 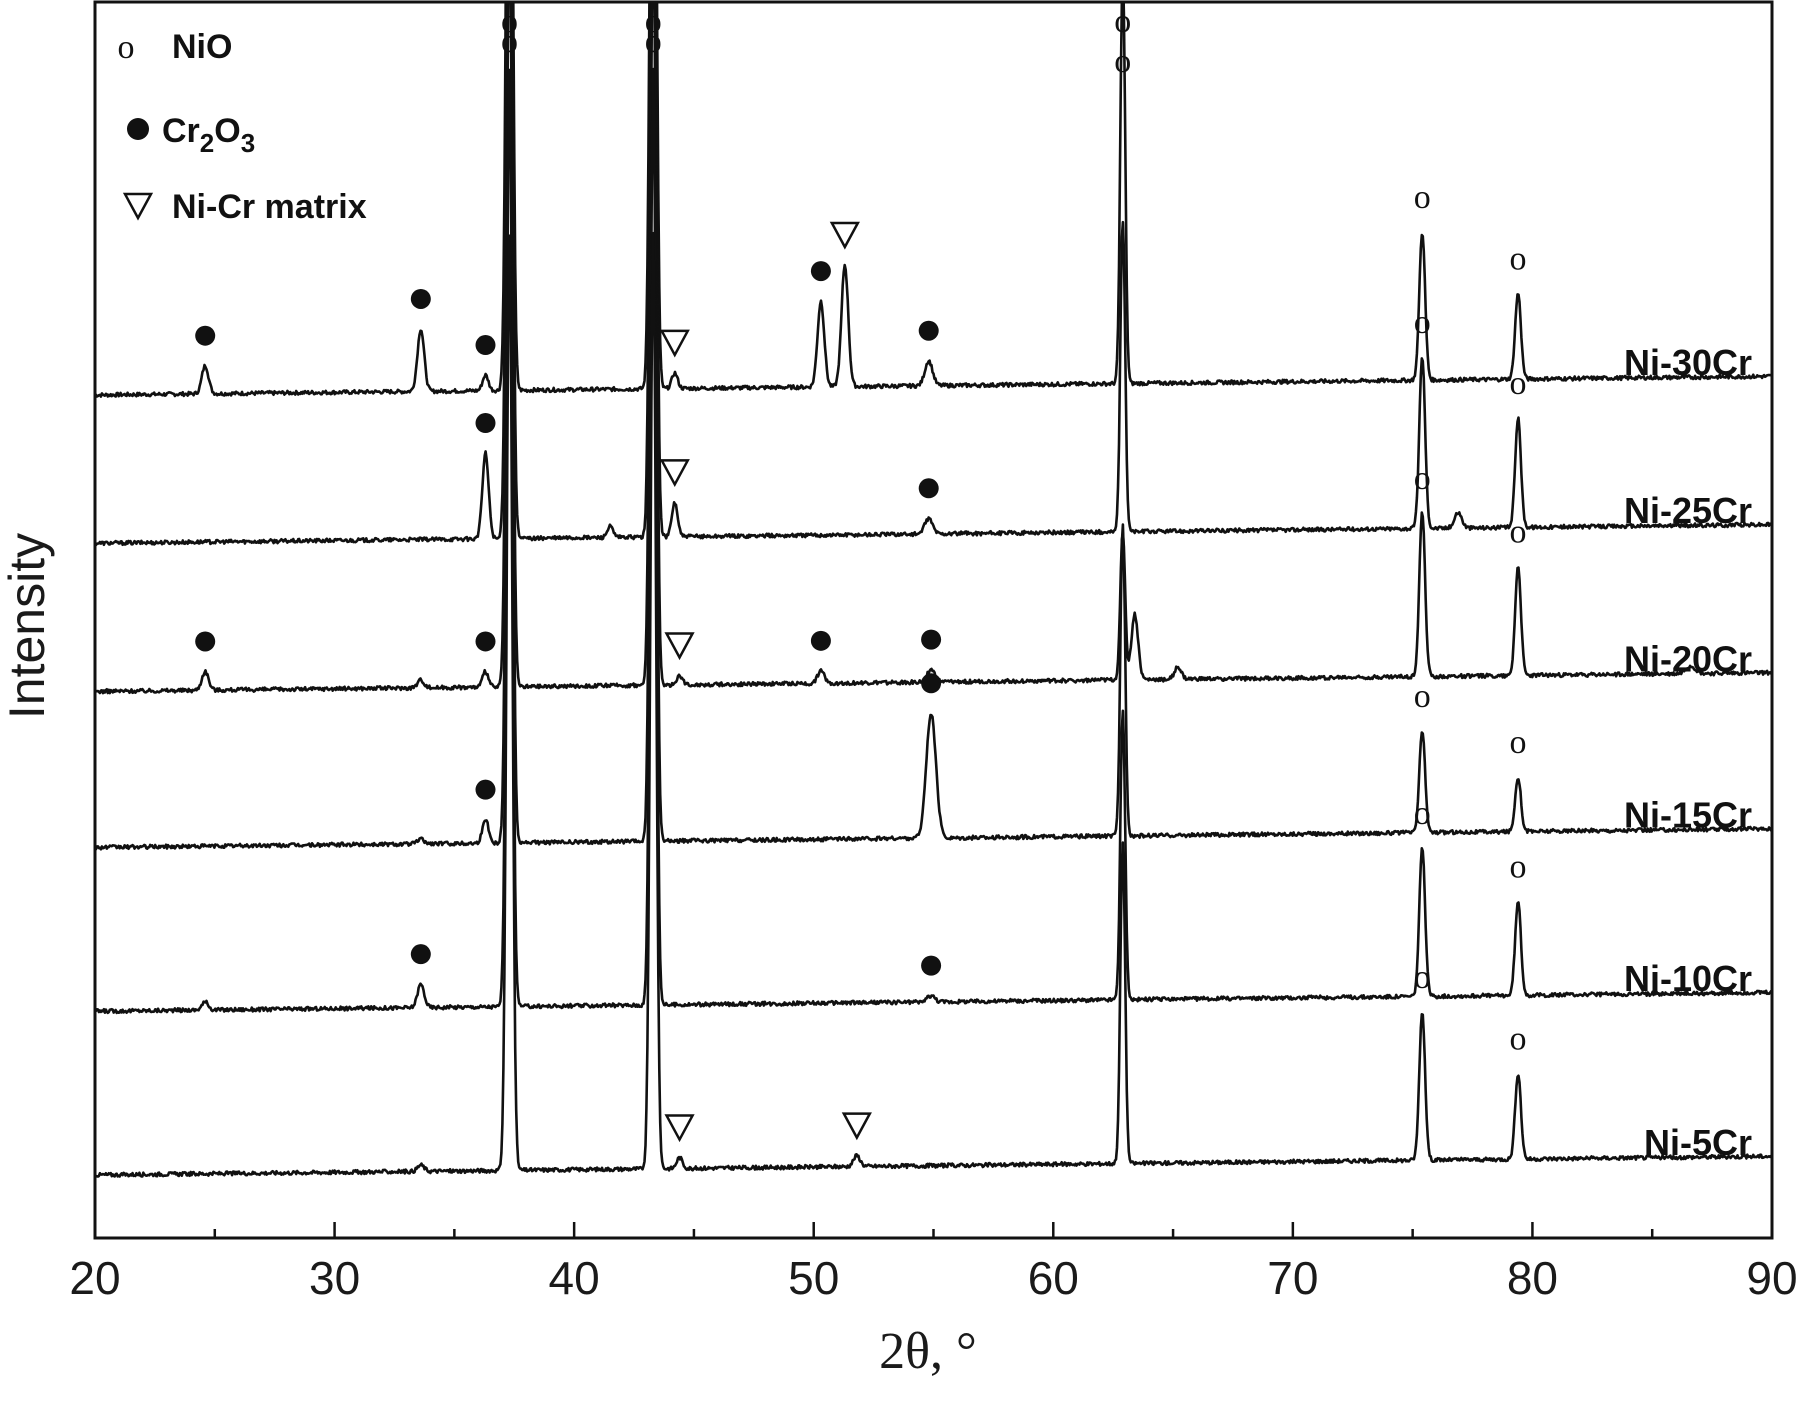 What do you see at coordinates (202, 47) in the screenshot?
I see `legend-nio-label: NiO` at bounding box center [202, 47].